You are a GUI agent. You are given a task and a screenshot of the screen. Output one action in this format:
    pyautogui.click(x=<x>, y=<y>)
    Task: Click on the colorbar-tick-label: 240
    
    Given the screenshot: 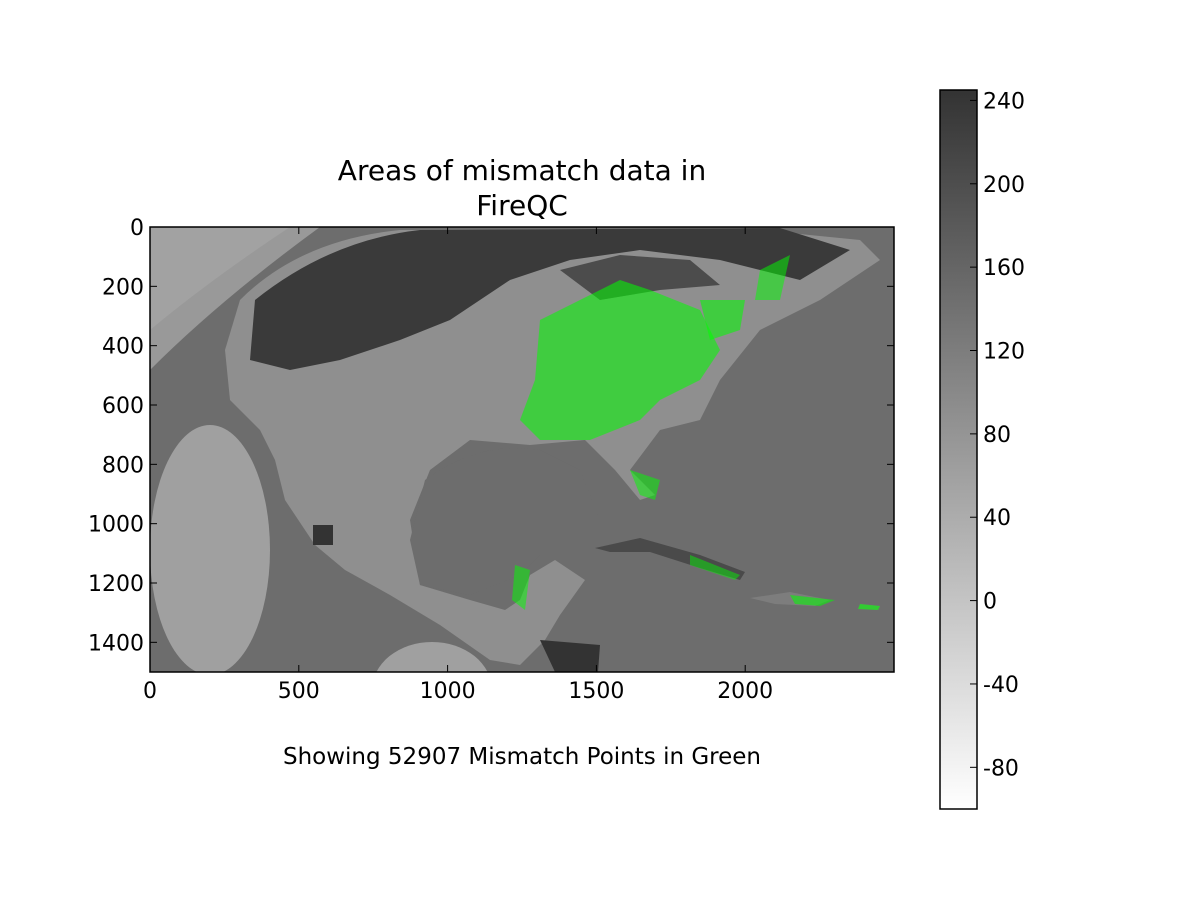 What is the action you would take?
    pyautogui.click(x=1004, y=101)
    